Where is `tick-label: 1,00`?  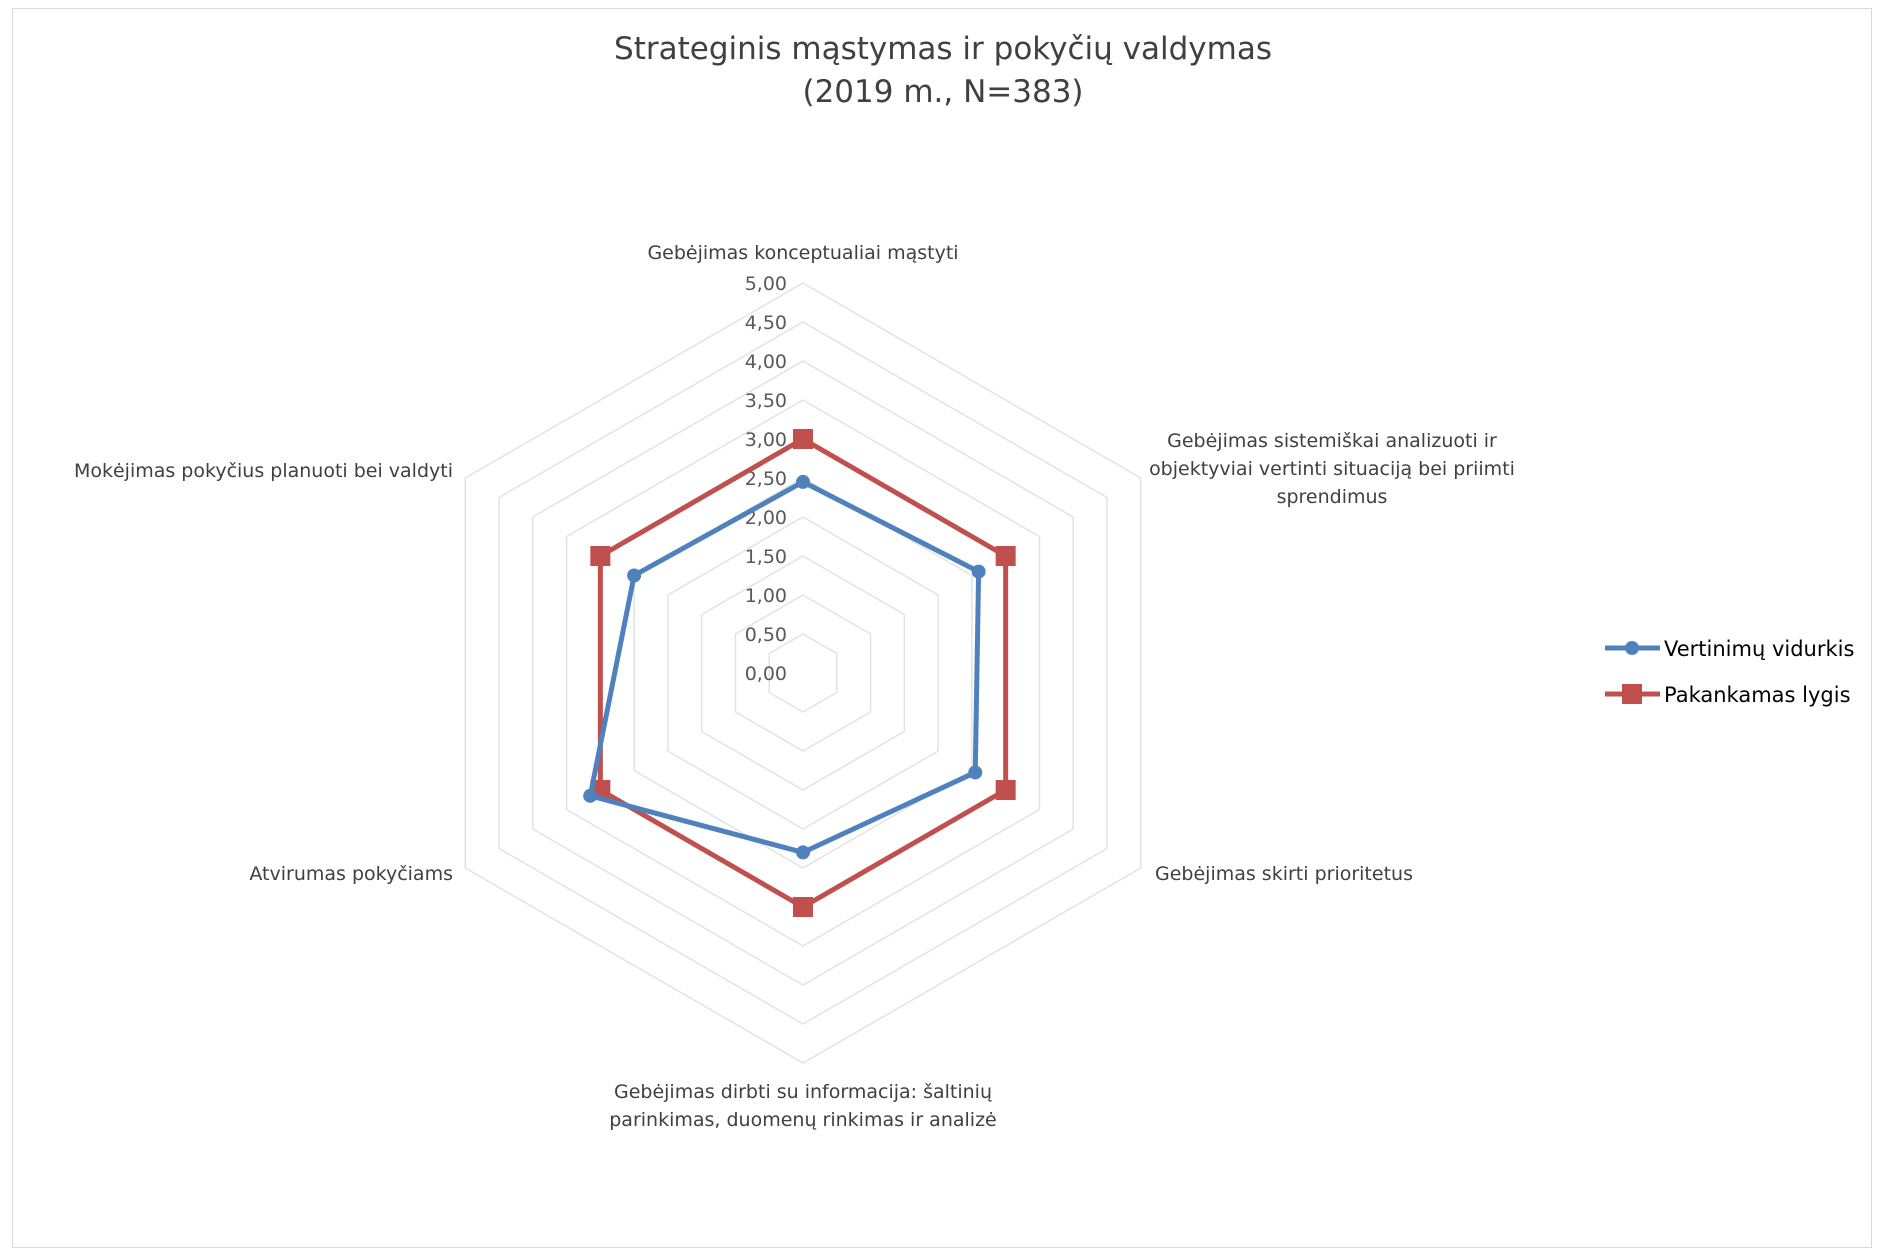 tick-label: 1,00 is located at coordinates (766, 596).